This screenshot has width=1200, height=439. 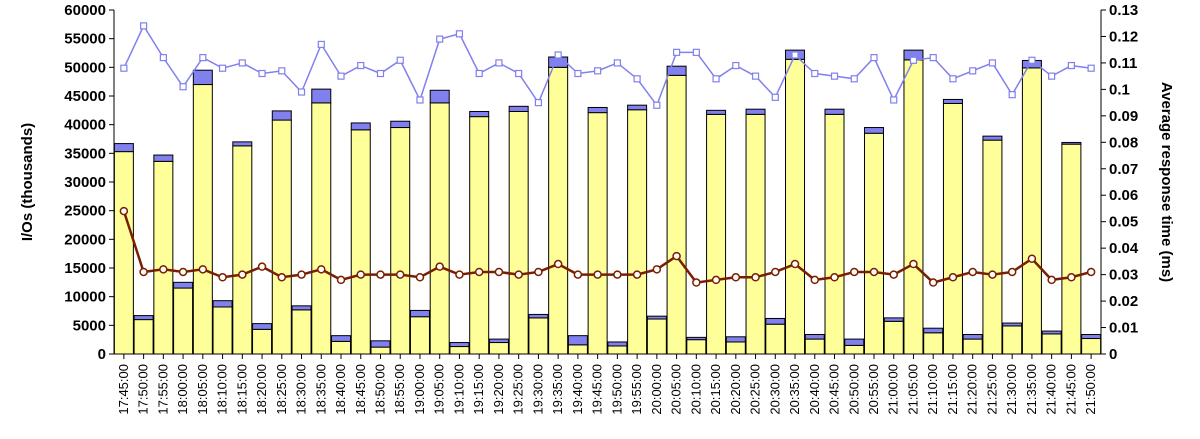 What do you see at coordinates (676, 389) in the screenshot?
I see `x-tick-label: 20:05:00` at bounding box center [676, 389].